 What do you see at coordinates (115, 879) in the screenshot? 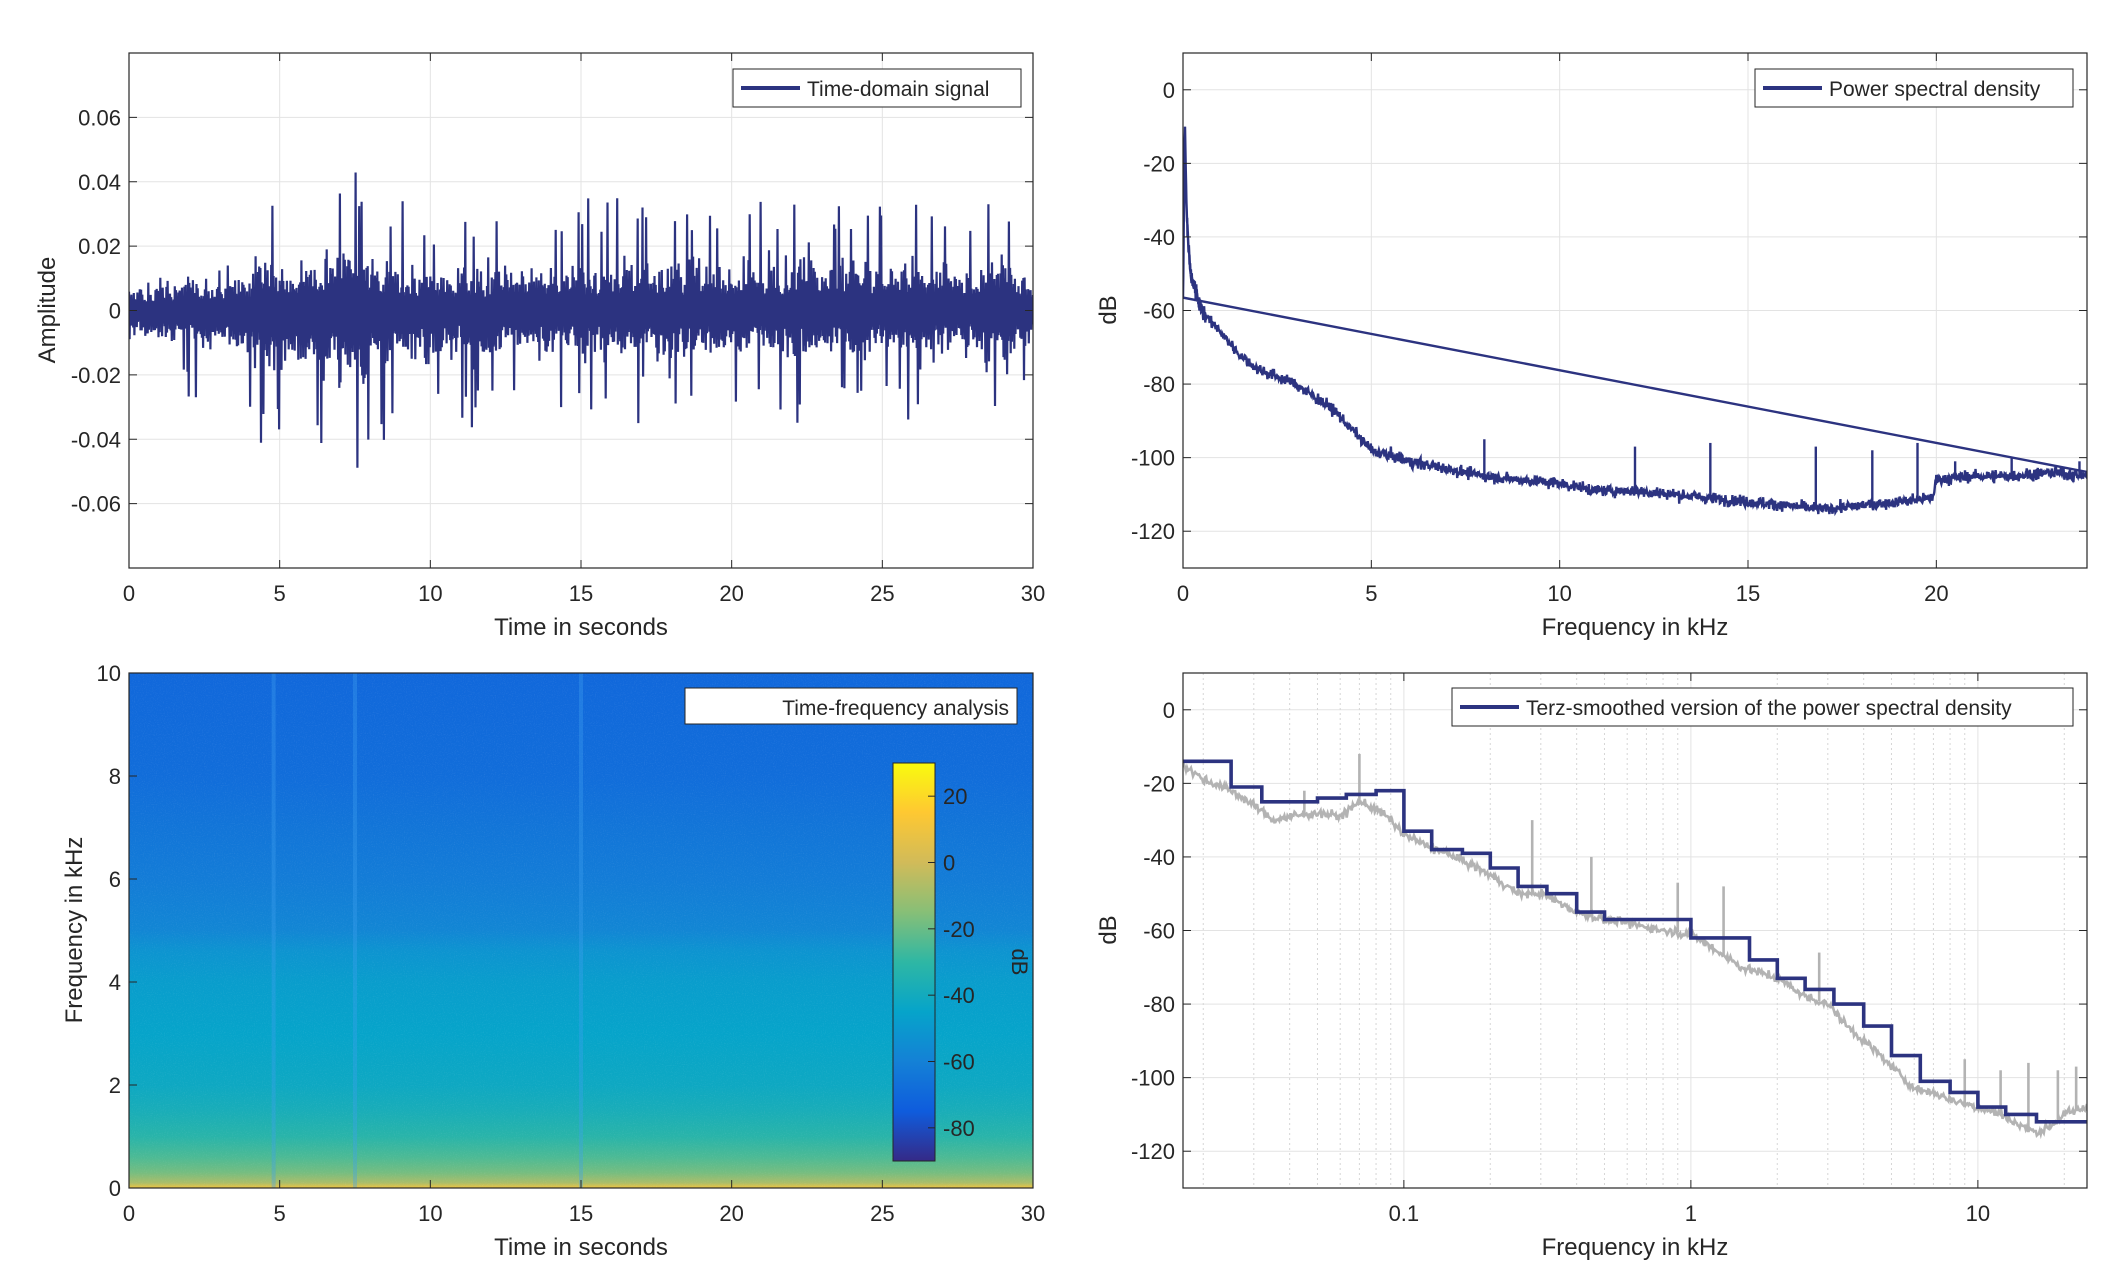
I see `spectrogram-ytick-label: 6` at bounding box center [115, 879].